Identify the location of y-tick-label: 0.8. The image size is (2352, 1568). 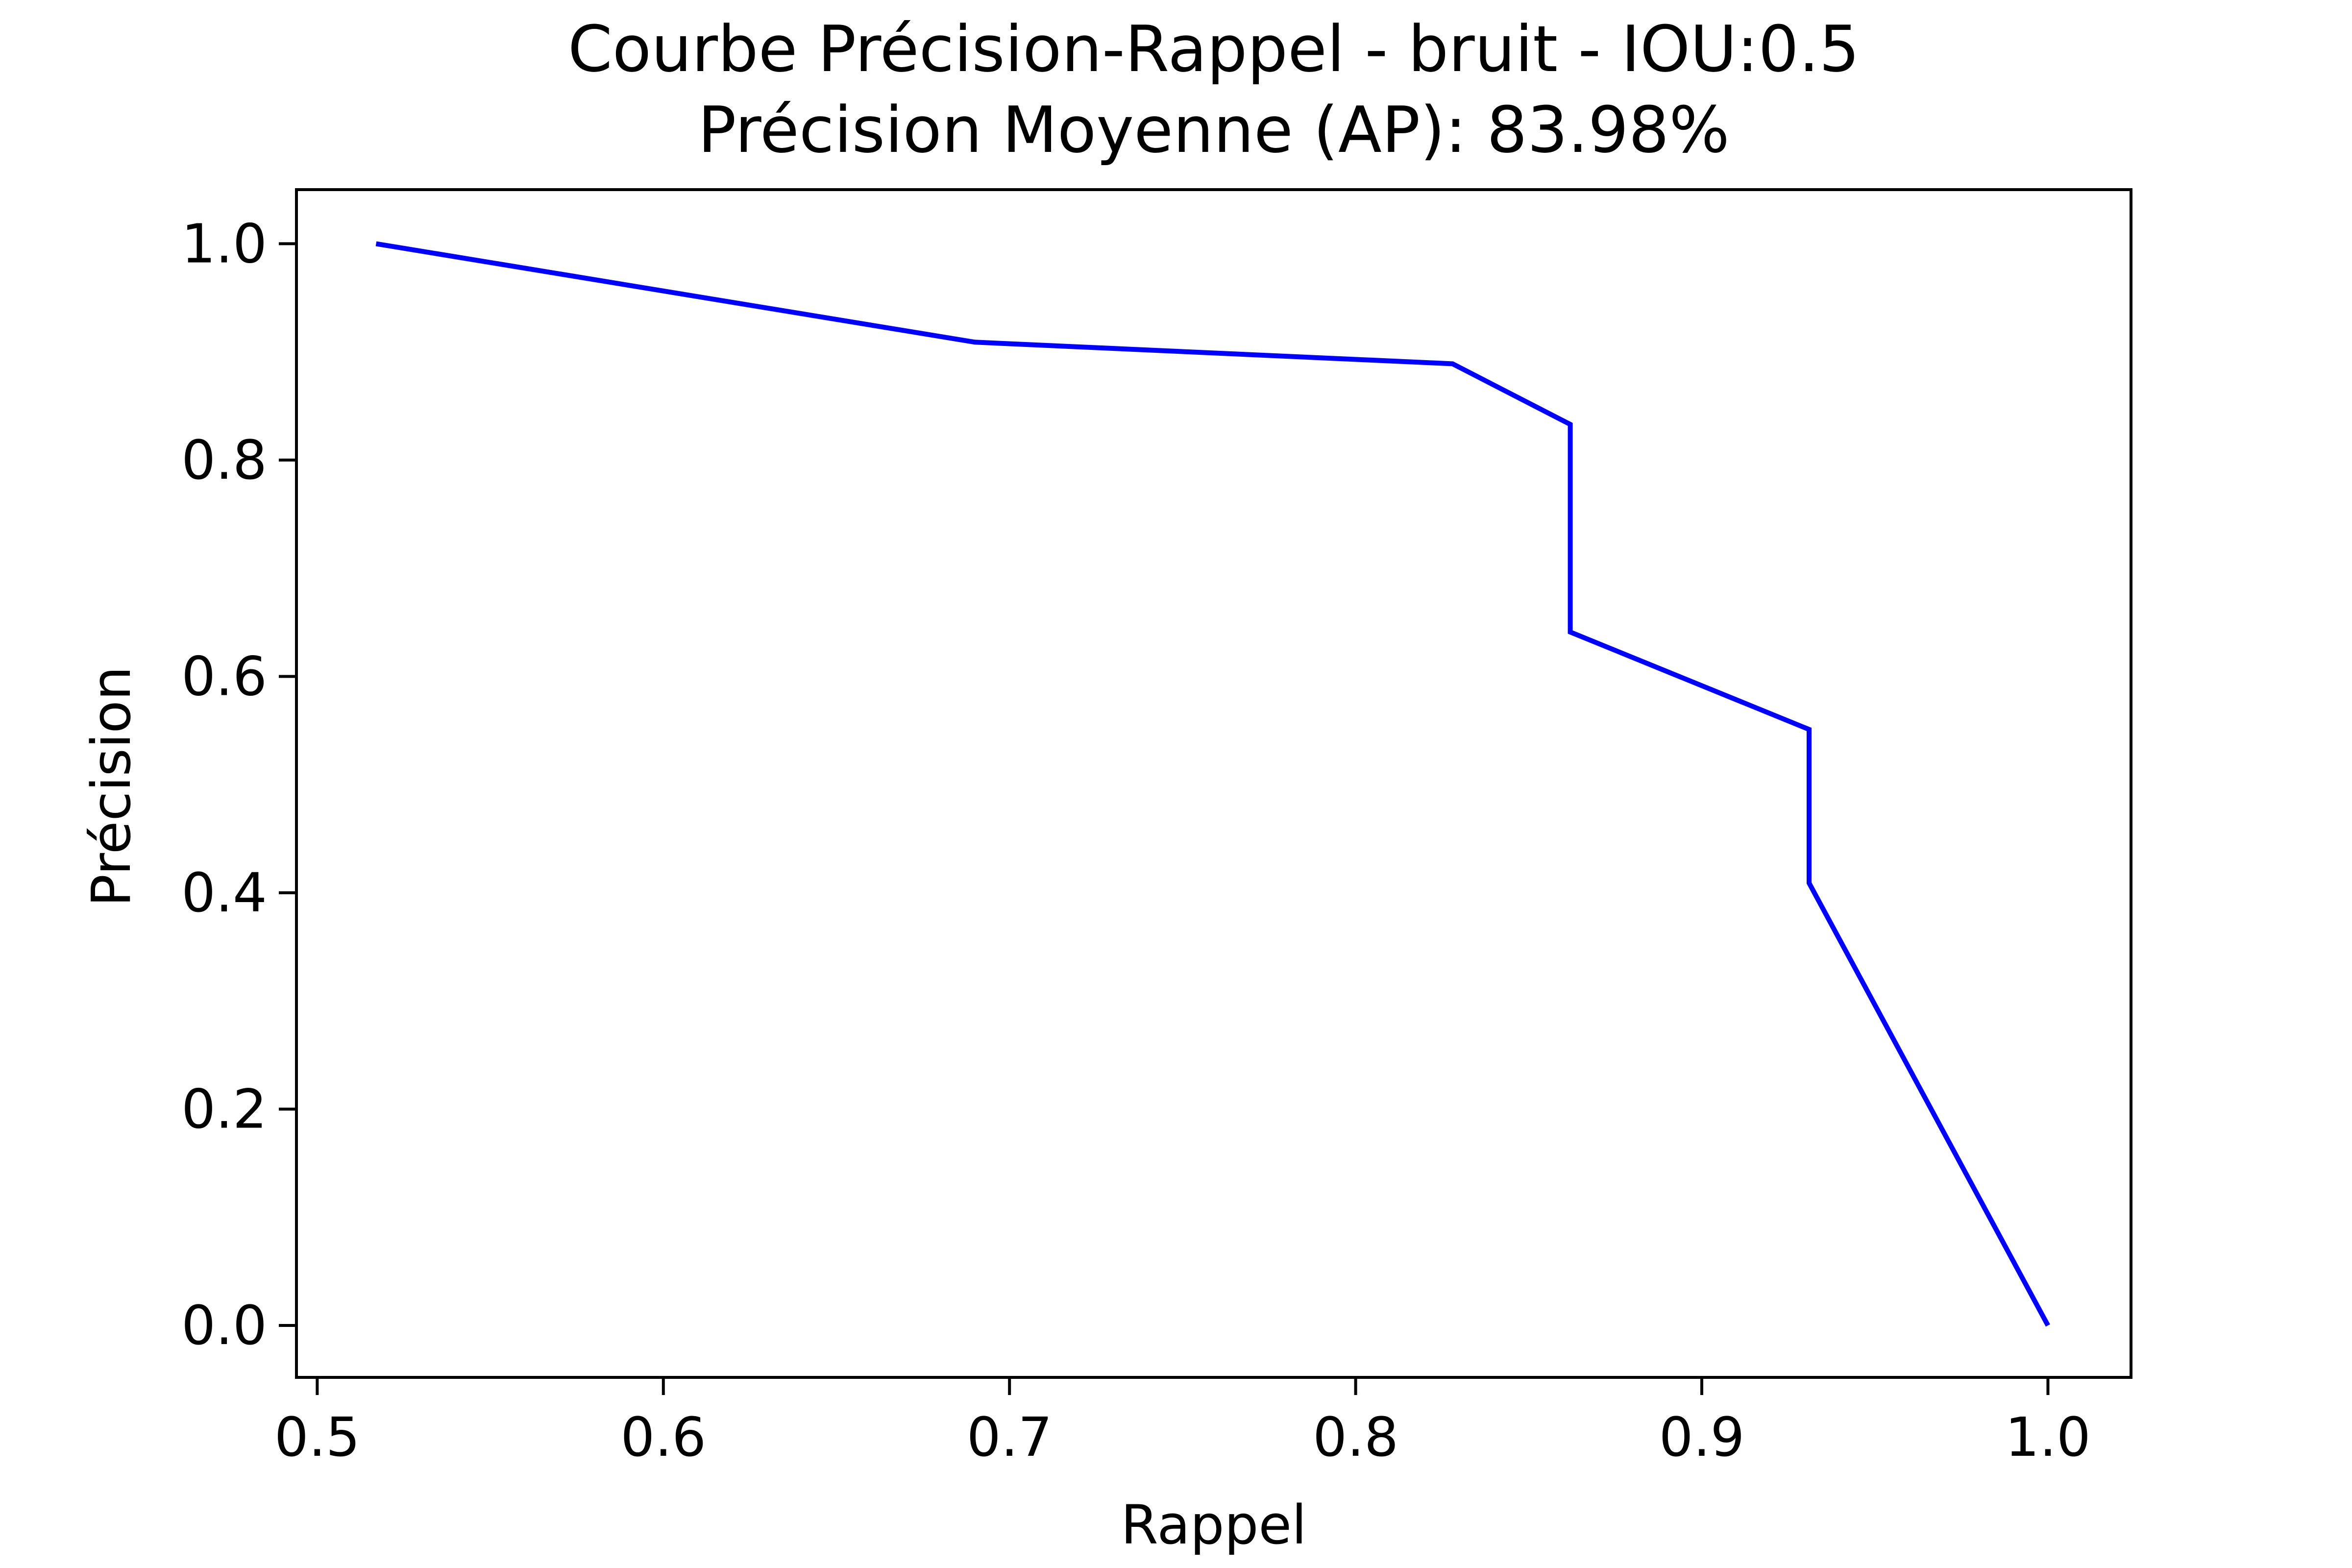
(224, 460).